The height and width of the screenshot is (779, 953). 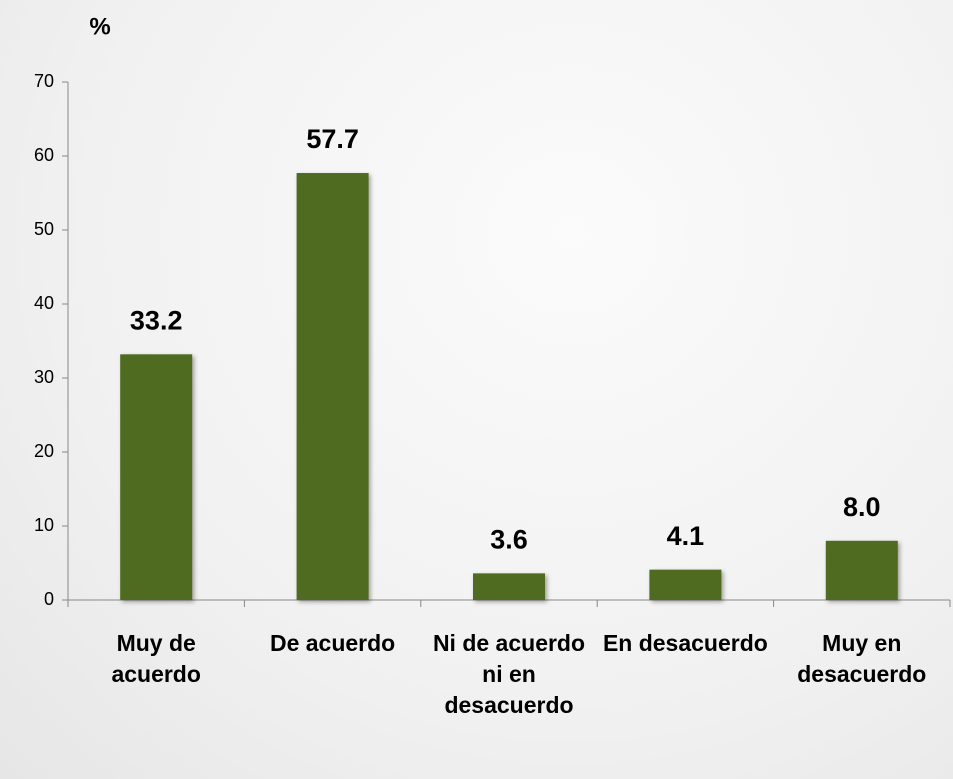 What do you see at coordinates (509, 674) in the screenshot?
I see `x-tick-label: Ni de acuerdo ni en desacuerdo` at bounding box center [509, 674].